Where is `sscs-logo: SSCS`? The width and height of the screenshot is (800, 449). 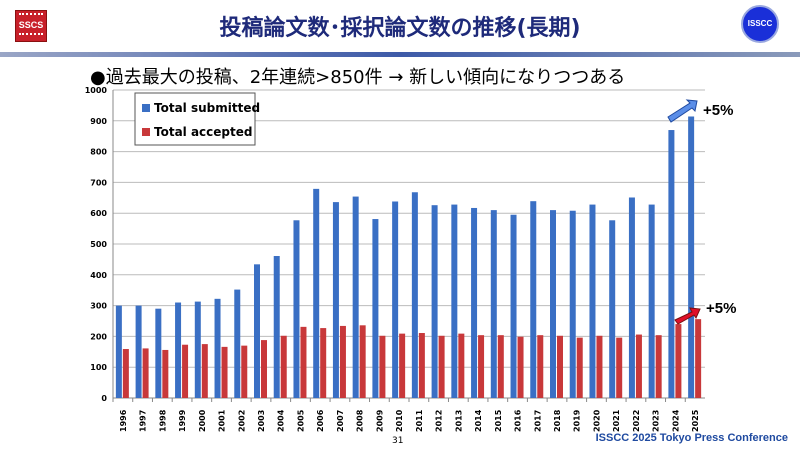
sscs-logo: SSCS is located at coordinates (31, 26).